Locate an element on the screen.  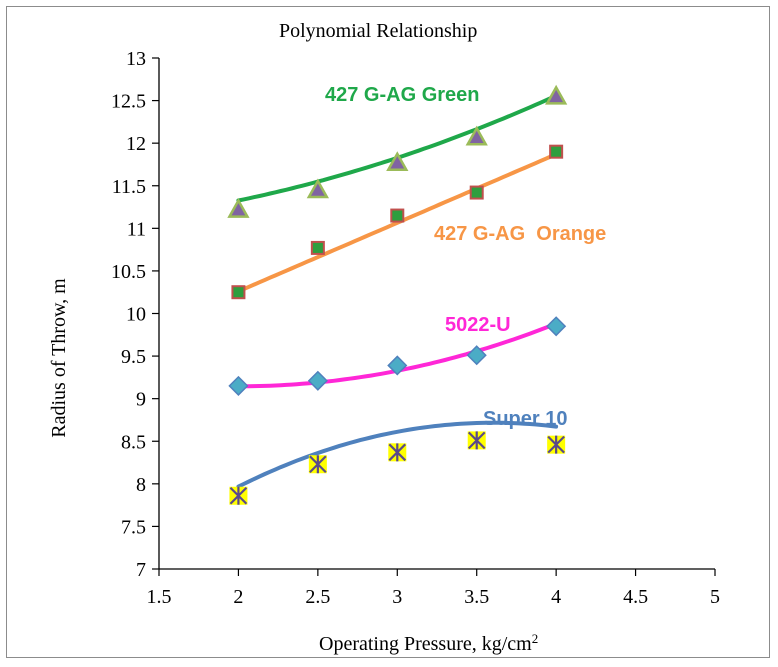
x-tick-label: 3.5 is located at coordinates (476, 597).